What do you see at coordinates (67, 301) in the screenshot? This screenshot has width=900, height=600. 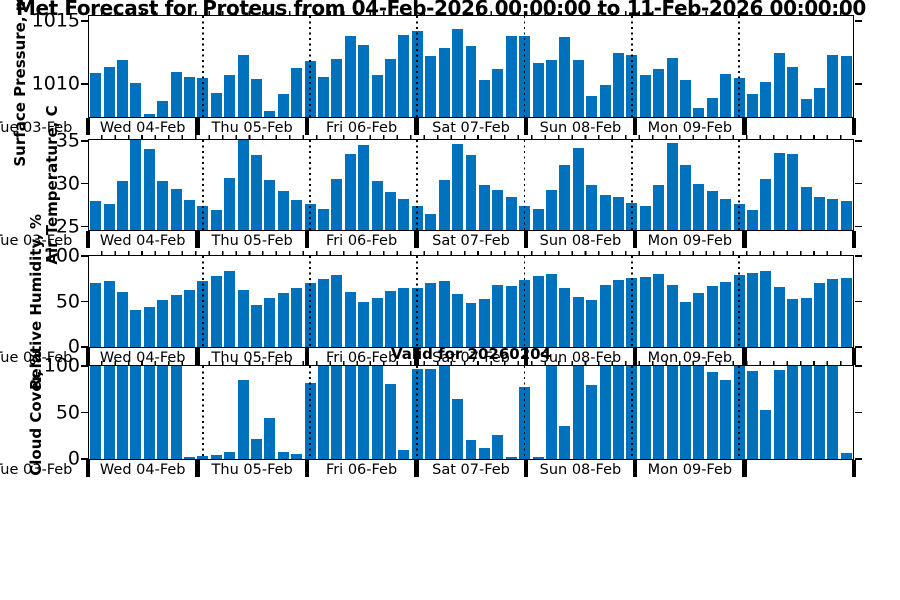 I see `y-tick-label: 50` at bounding box center [67, 301].